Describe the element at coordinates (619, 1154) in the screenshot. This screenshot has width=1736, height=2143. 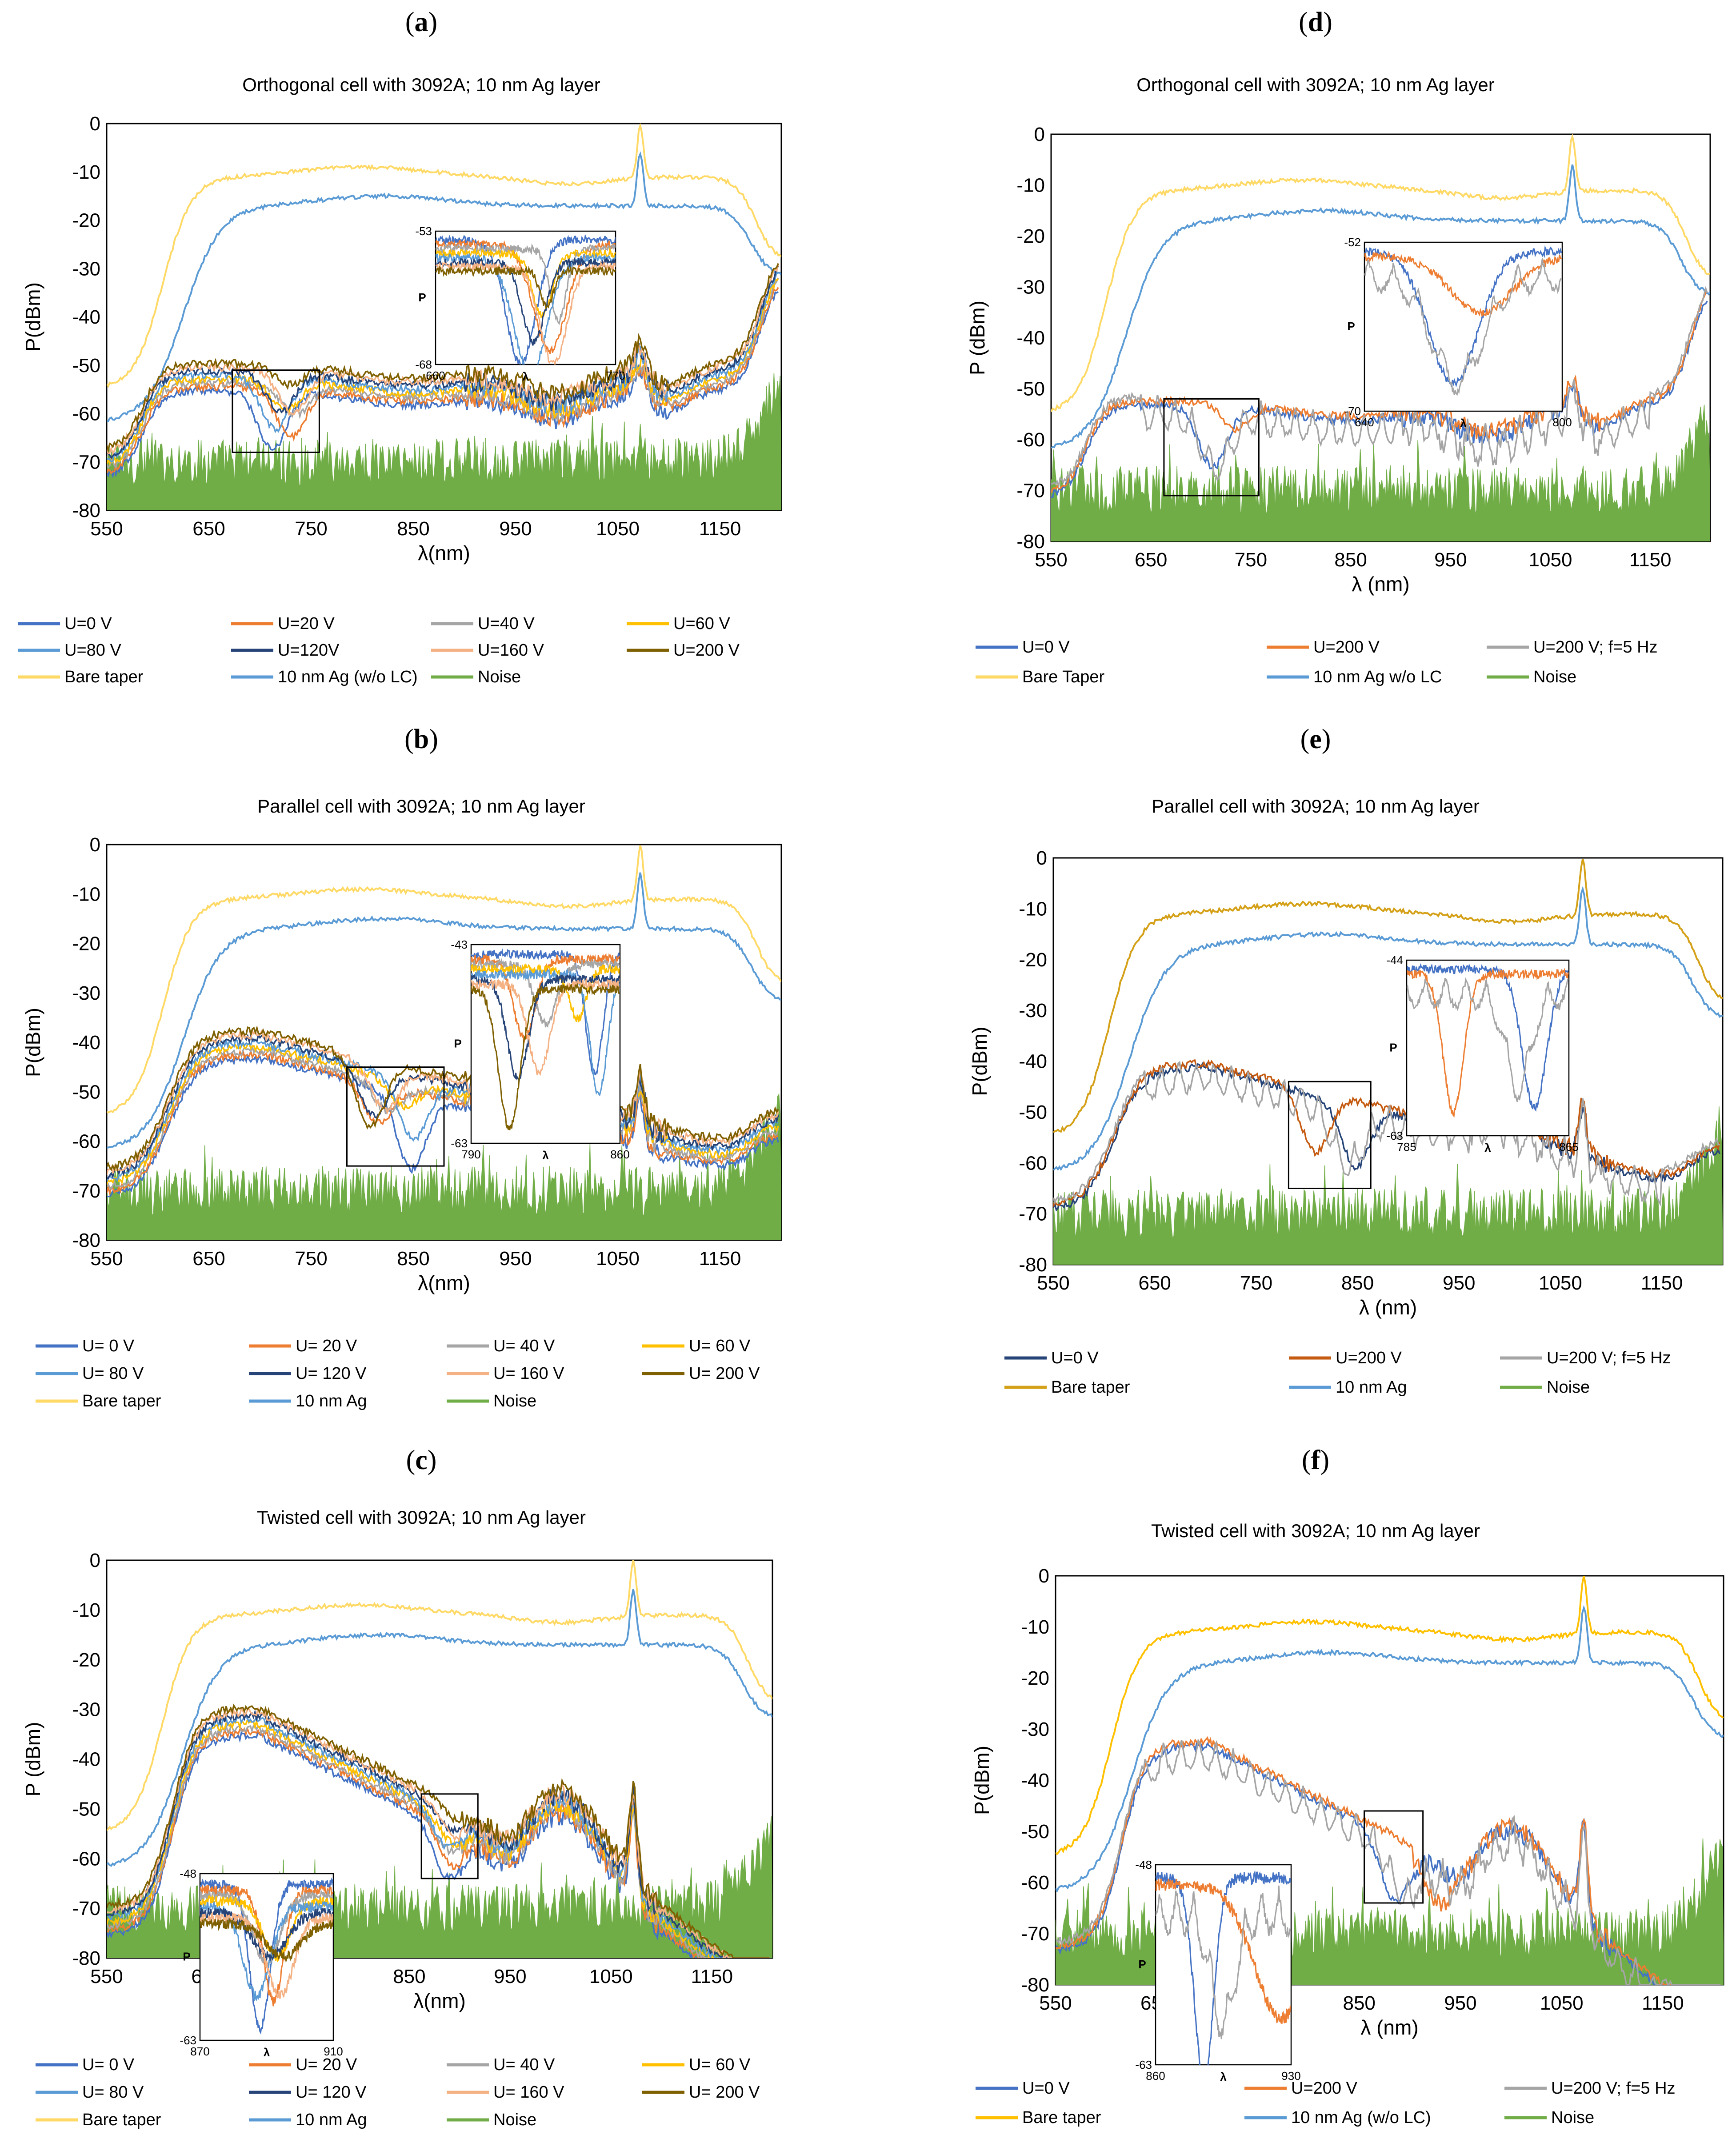
I see `inset-x-tick: 860` at that location.